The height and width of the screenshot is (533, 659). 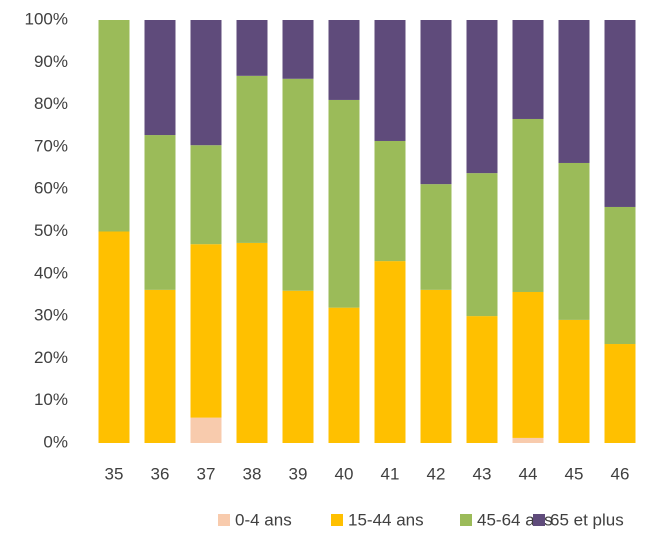 I want to click on x-tick-label: 41, so click(x=390, y=473).